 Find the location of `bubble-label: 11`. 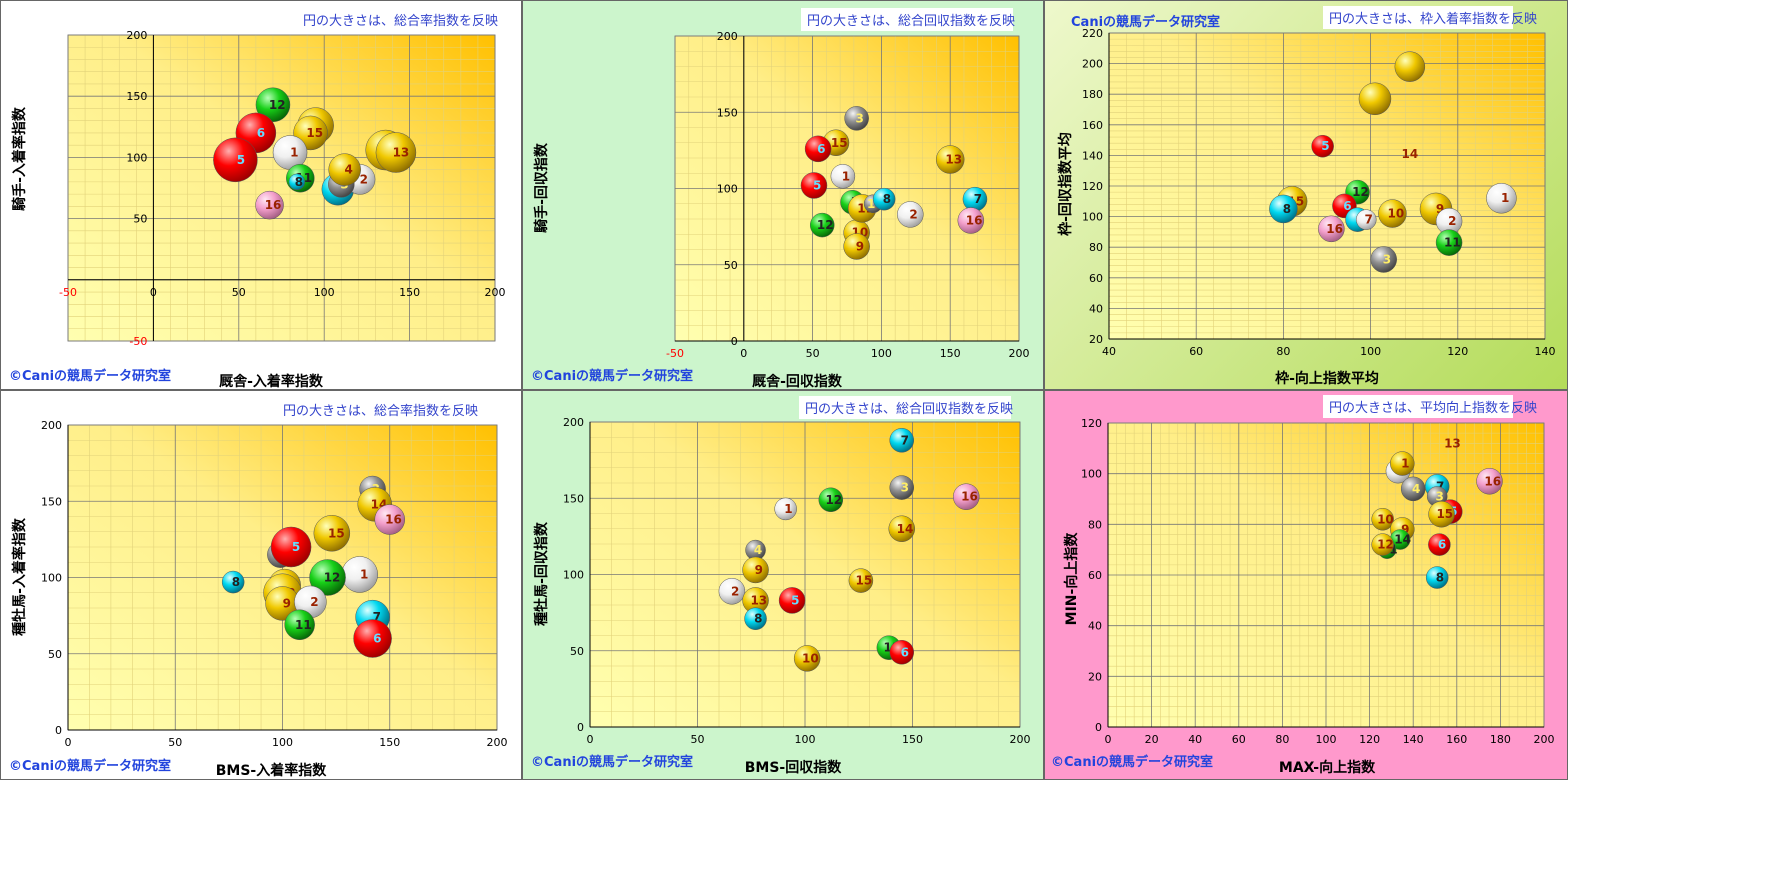

bubble-label: 11 is located at coordinates (1452, 243).